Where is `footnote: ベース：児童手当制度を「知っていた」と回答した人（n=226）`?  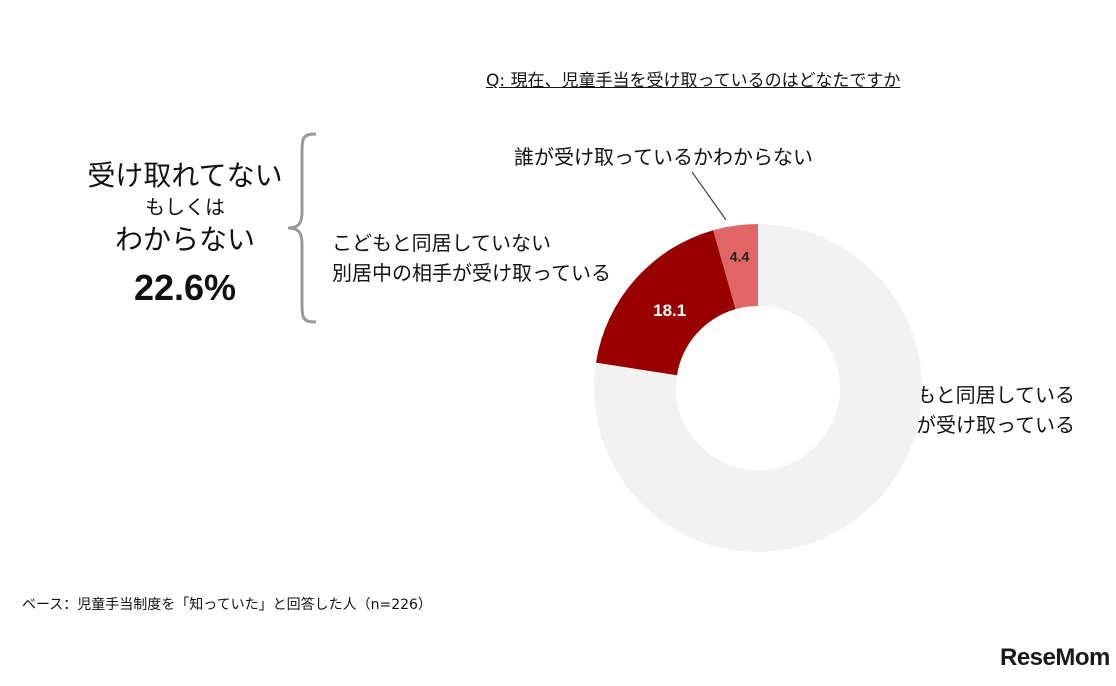 footnote: ベース：児童手当制度を「知っていた」と回答した人（n=226） is located at coordinates (227, 605).